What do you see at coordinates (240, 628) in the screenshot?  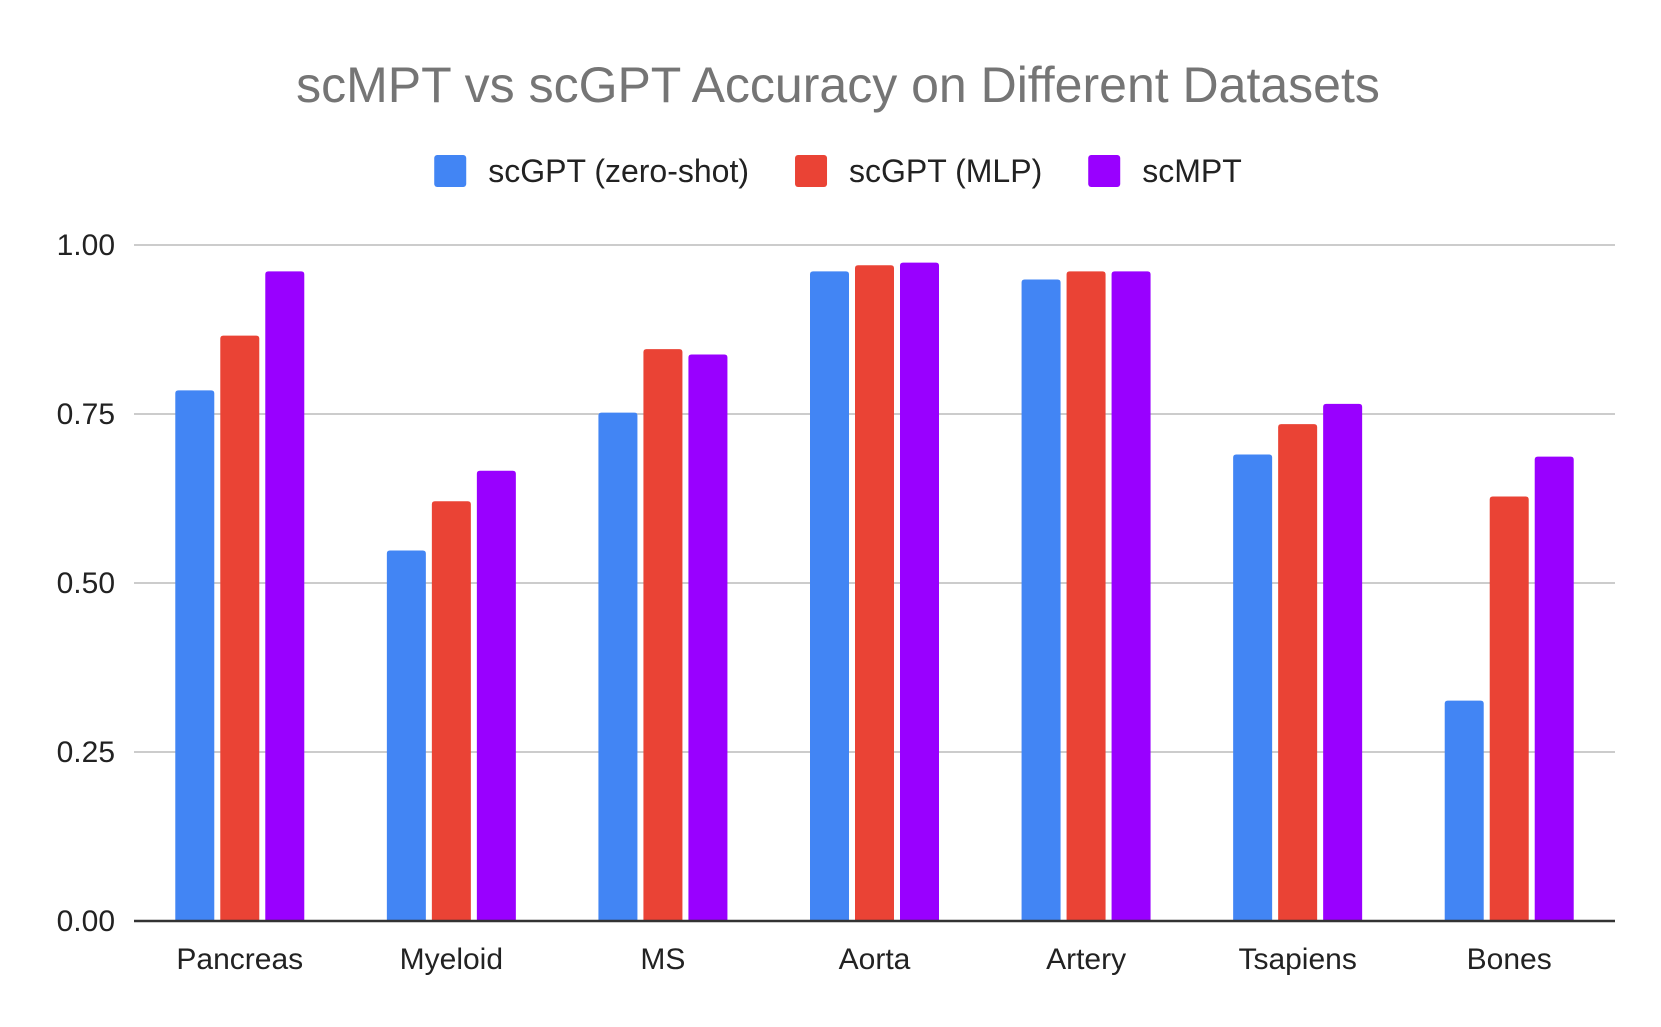 I see `bar-pancreas-scgpt-mlp` at bounding box center [240, 628].